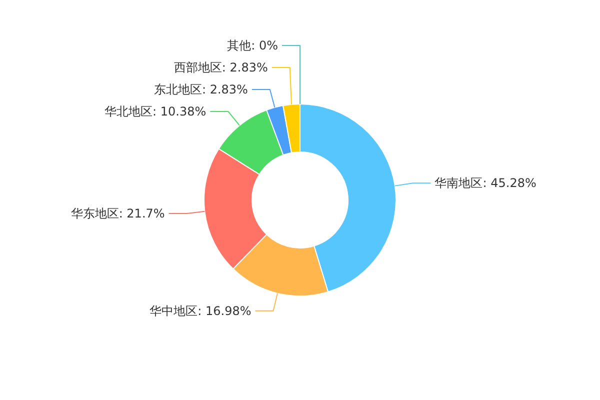 Image resolution: width=600 pixels, height=400 pixels. Describe the element at coordinates (201, 311) in the screenshot. I see `slice-label: 华中地区: 16.98%` at that location.